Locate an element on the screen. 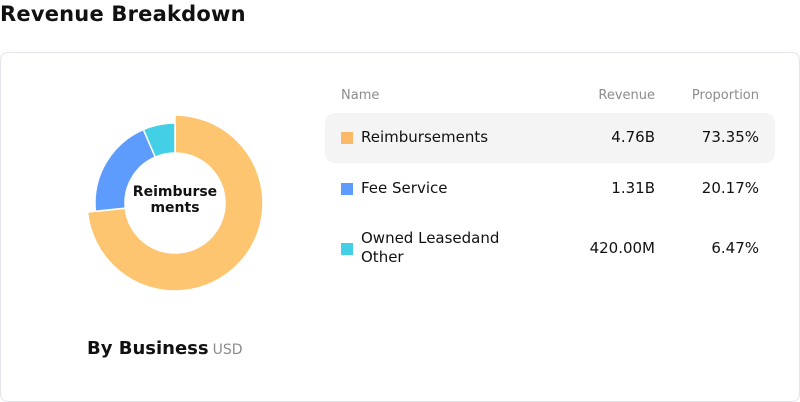 The height and width of the screenshot is (402, 800). row-revenue: 420.00M is located at coordinates (622, 248).